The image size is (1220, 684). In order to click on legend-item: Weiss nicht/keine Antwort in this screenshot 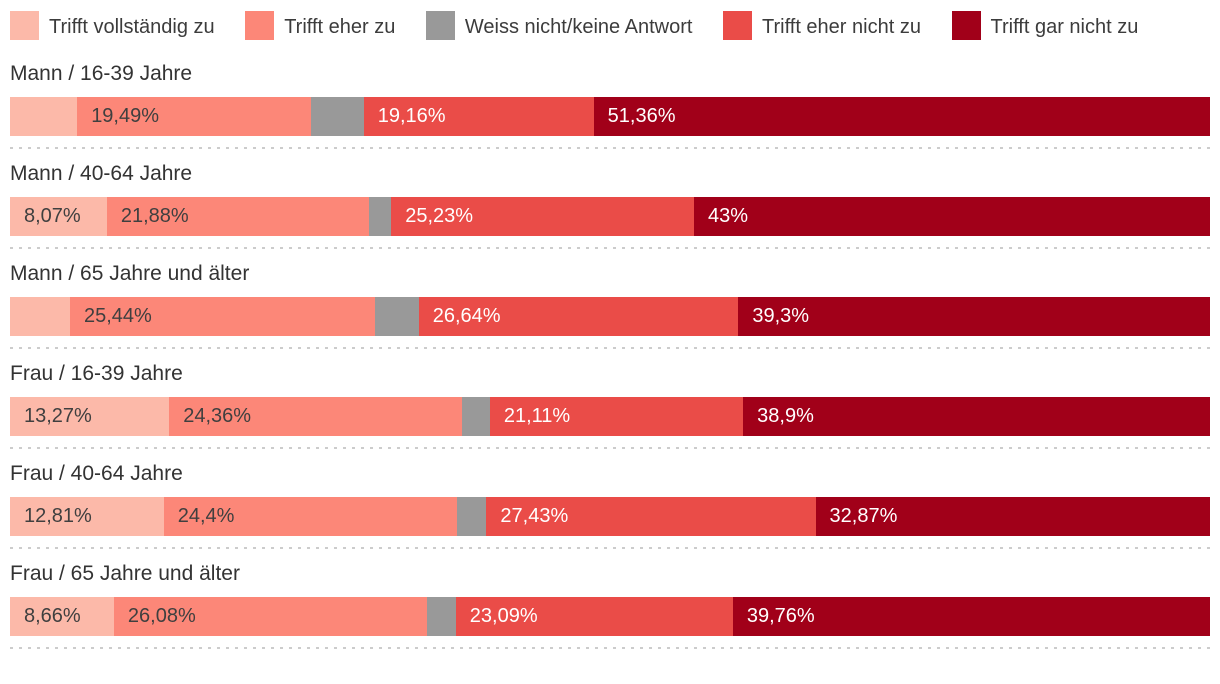, I will do `click(559, 25)`.